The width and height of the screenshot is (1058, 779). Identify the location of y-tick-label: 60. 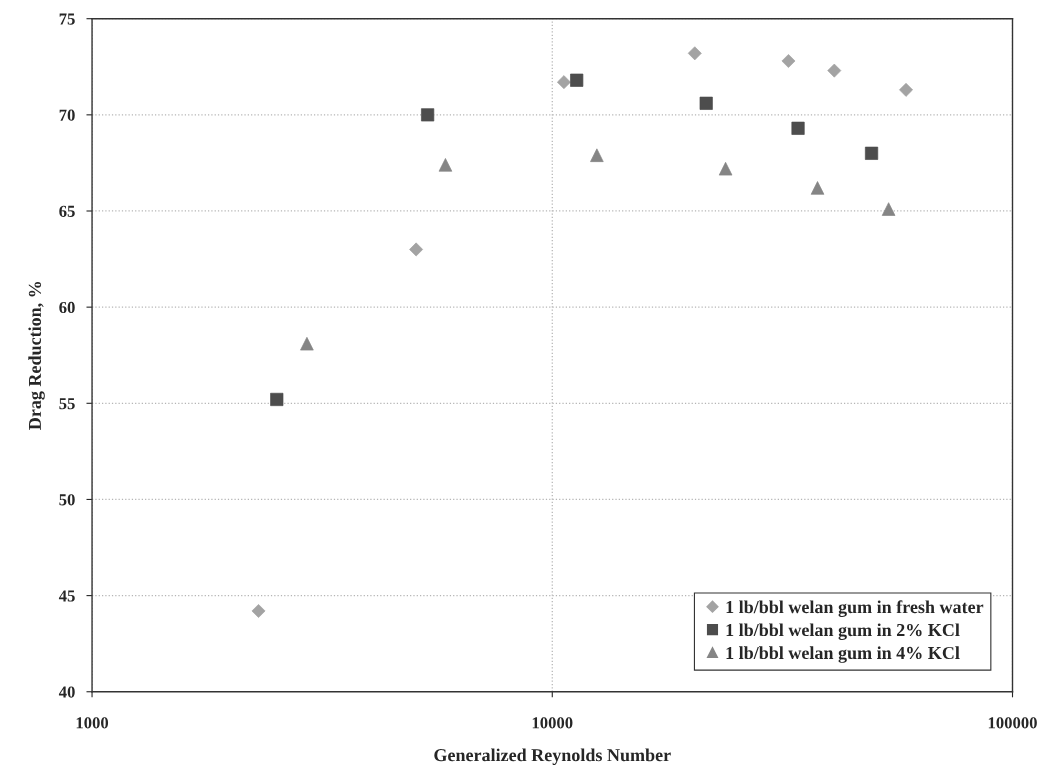
(67, 307).